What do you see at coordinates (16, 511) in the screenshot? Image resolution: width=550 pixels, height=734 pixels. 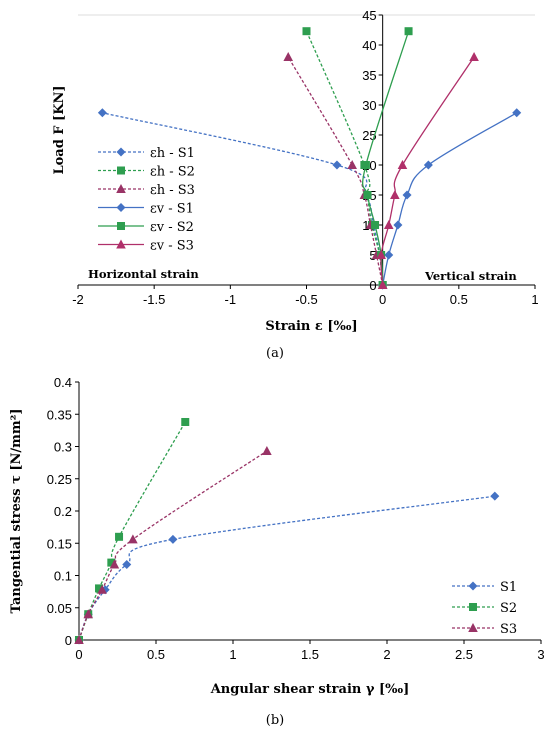 I see `b-y-axis-label: Tangential stress τ [N/mm²]` at bounding box center [16, 511].